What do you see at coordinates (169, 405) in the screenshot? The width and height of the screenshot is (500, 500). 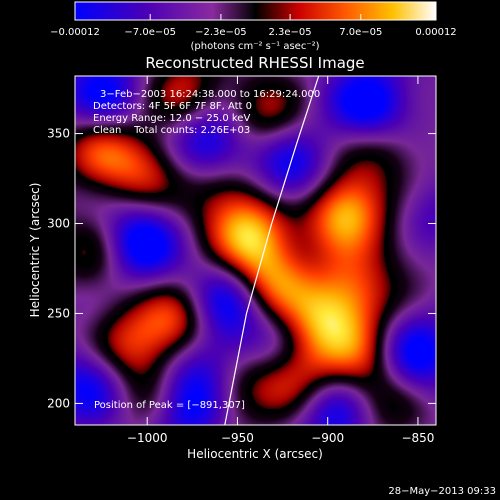 I see `peak-position-label: Position of Peak = [−891,307]` at bounding box center [169, 405].